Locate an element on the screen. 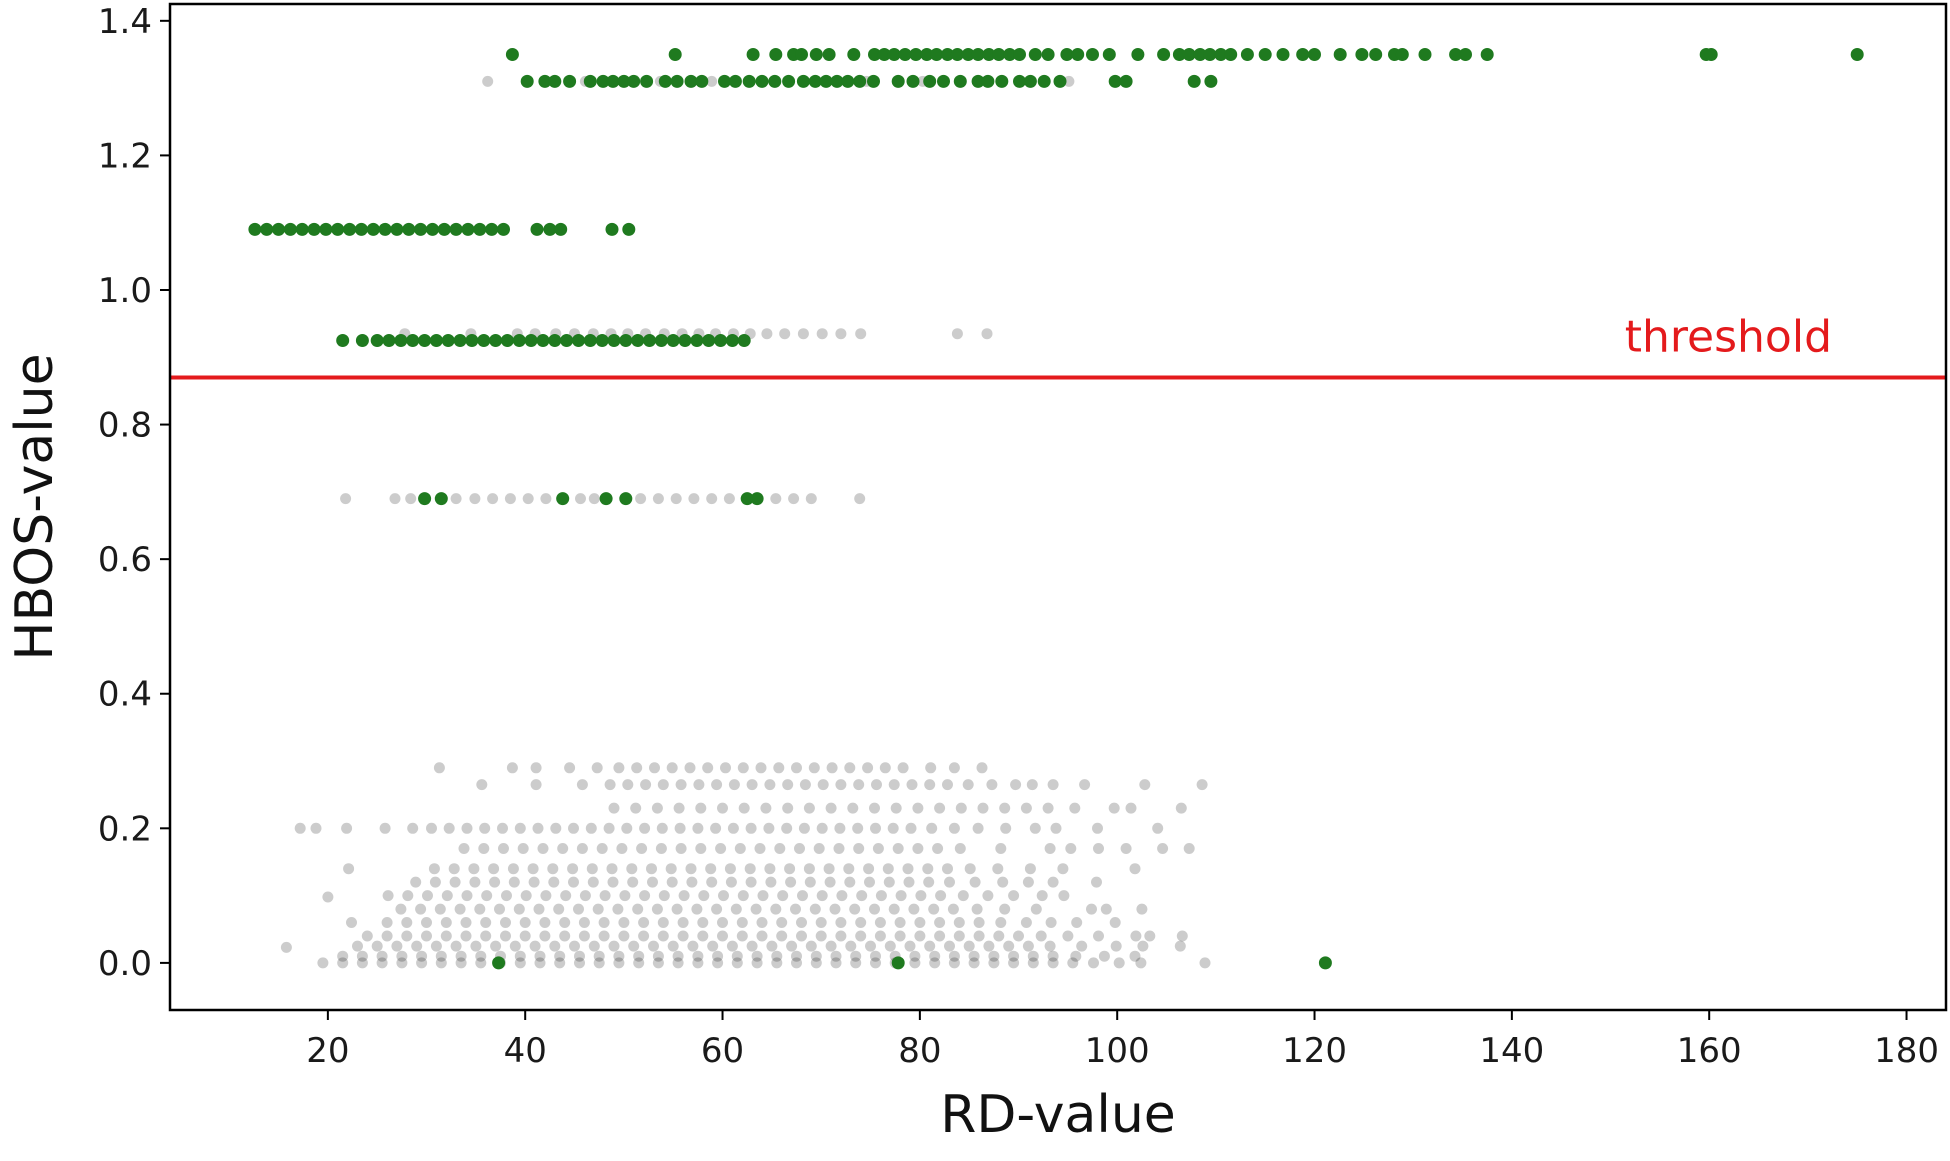  x-tick-label: 160 is located at coordinates (1709, 1051).